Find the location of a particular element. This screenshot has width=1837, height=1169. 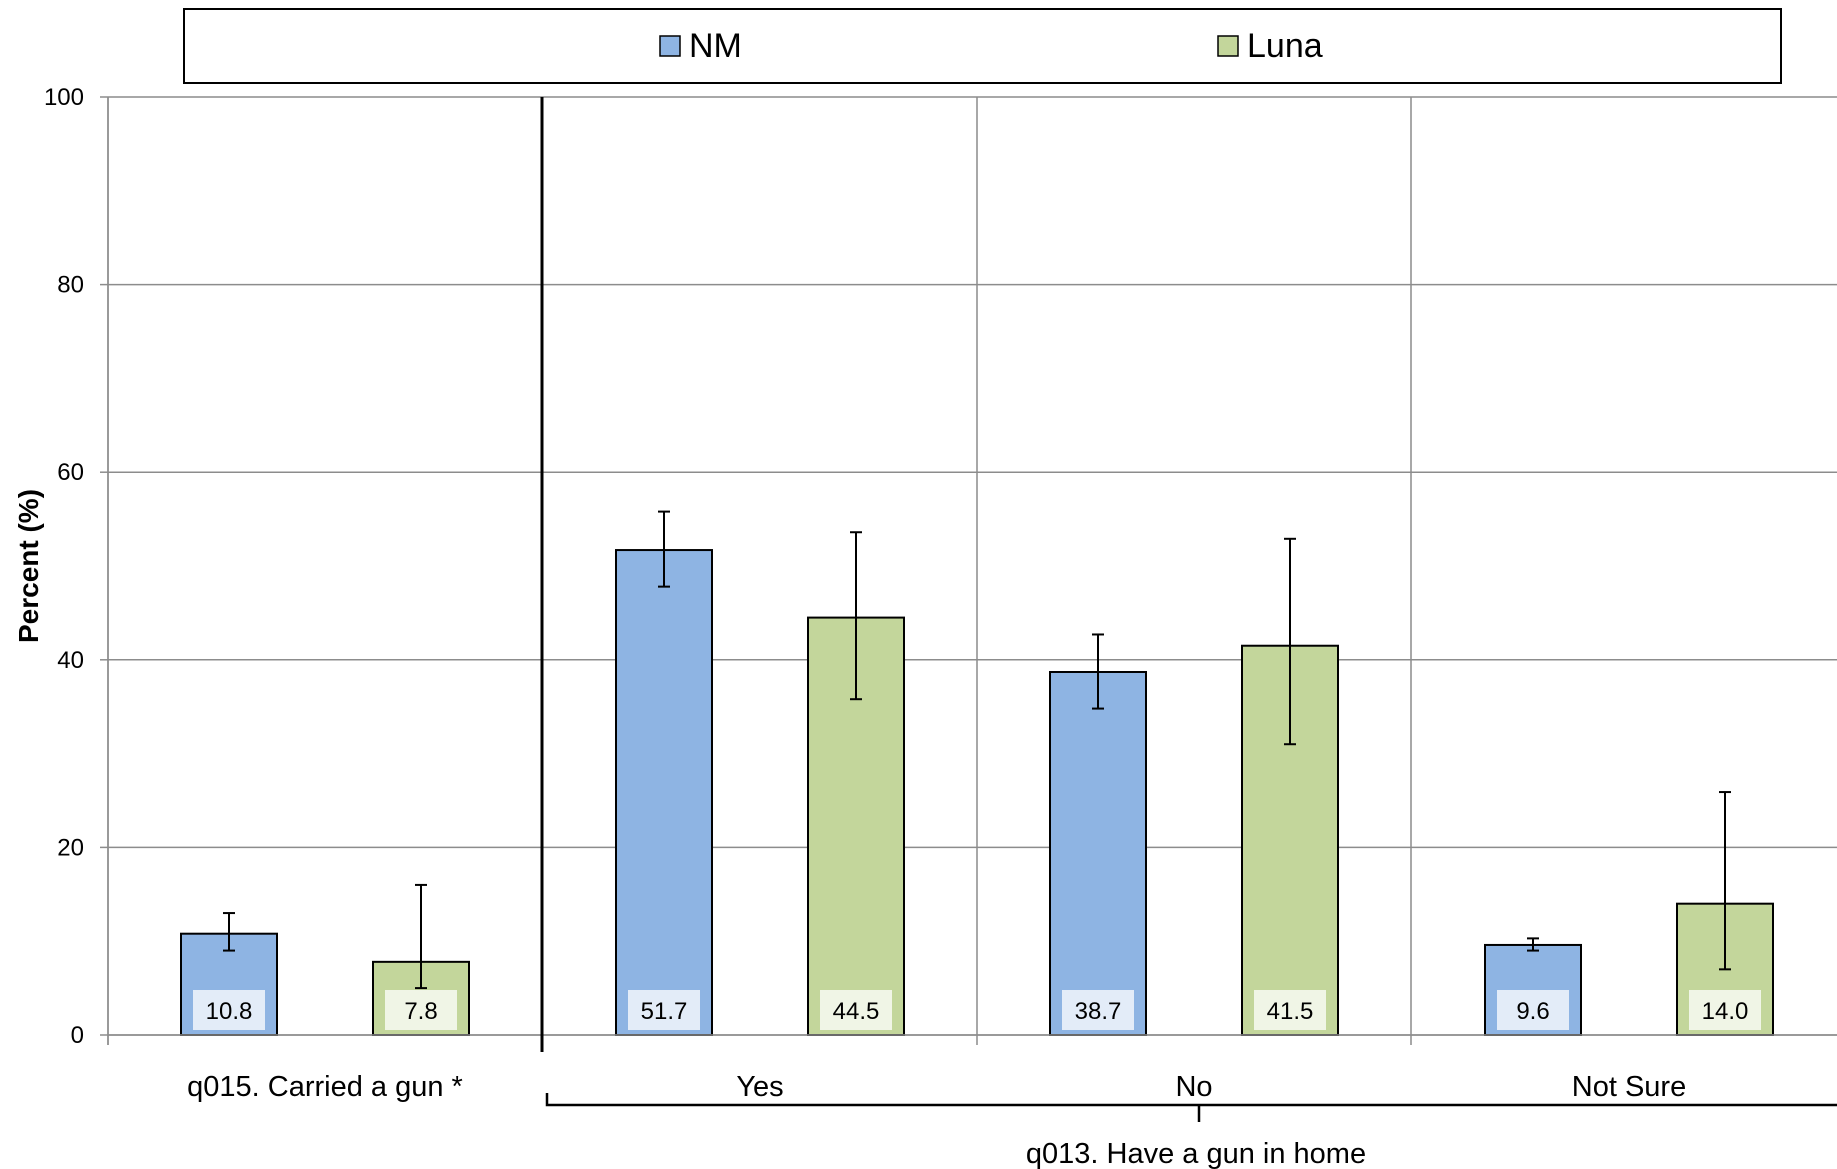

y-tick-label: 80 is located at coordinates (70, 285).